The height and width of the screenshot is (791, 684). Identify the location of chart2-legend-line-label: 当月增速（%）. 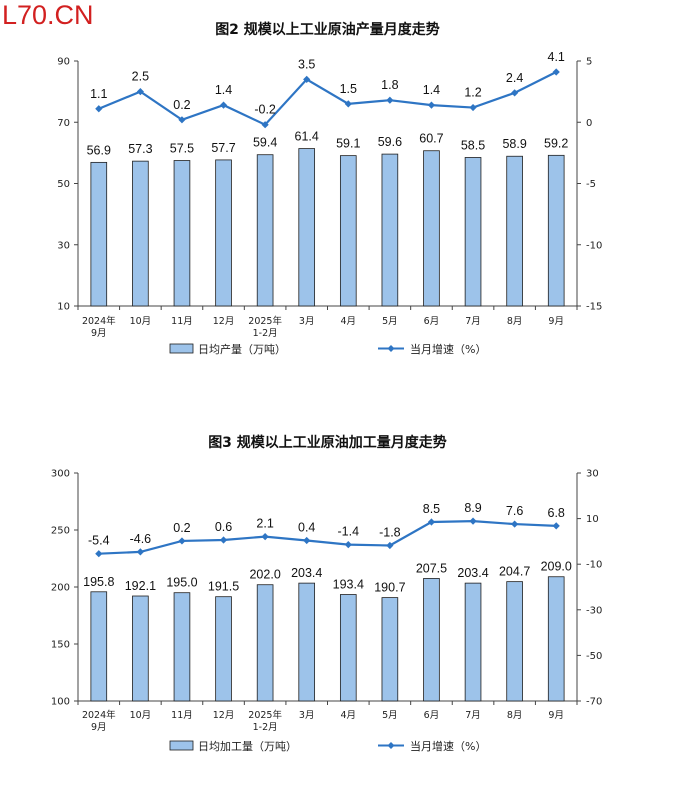
(448, 349).